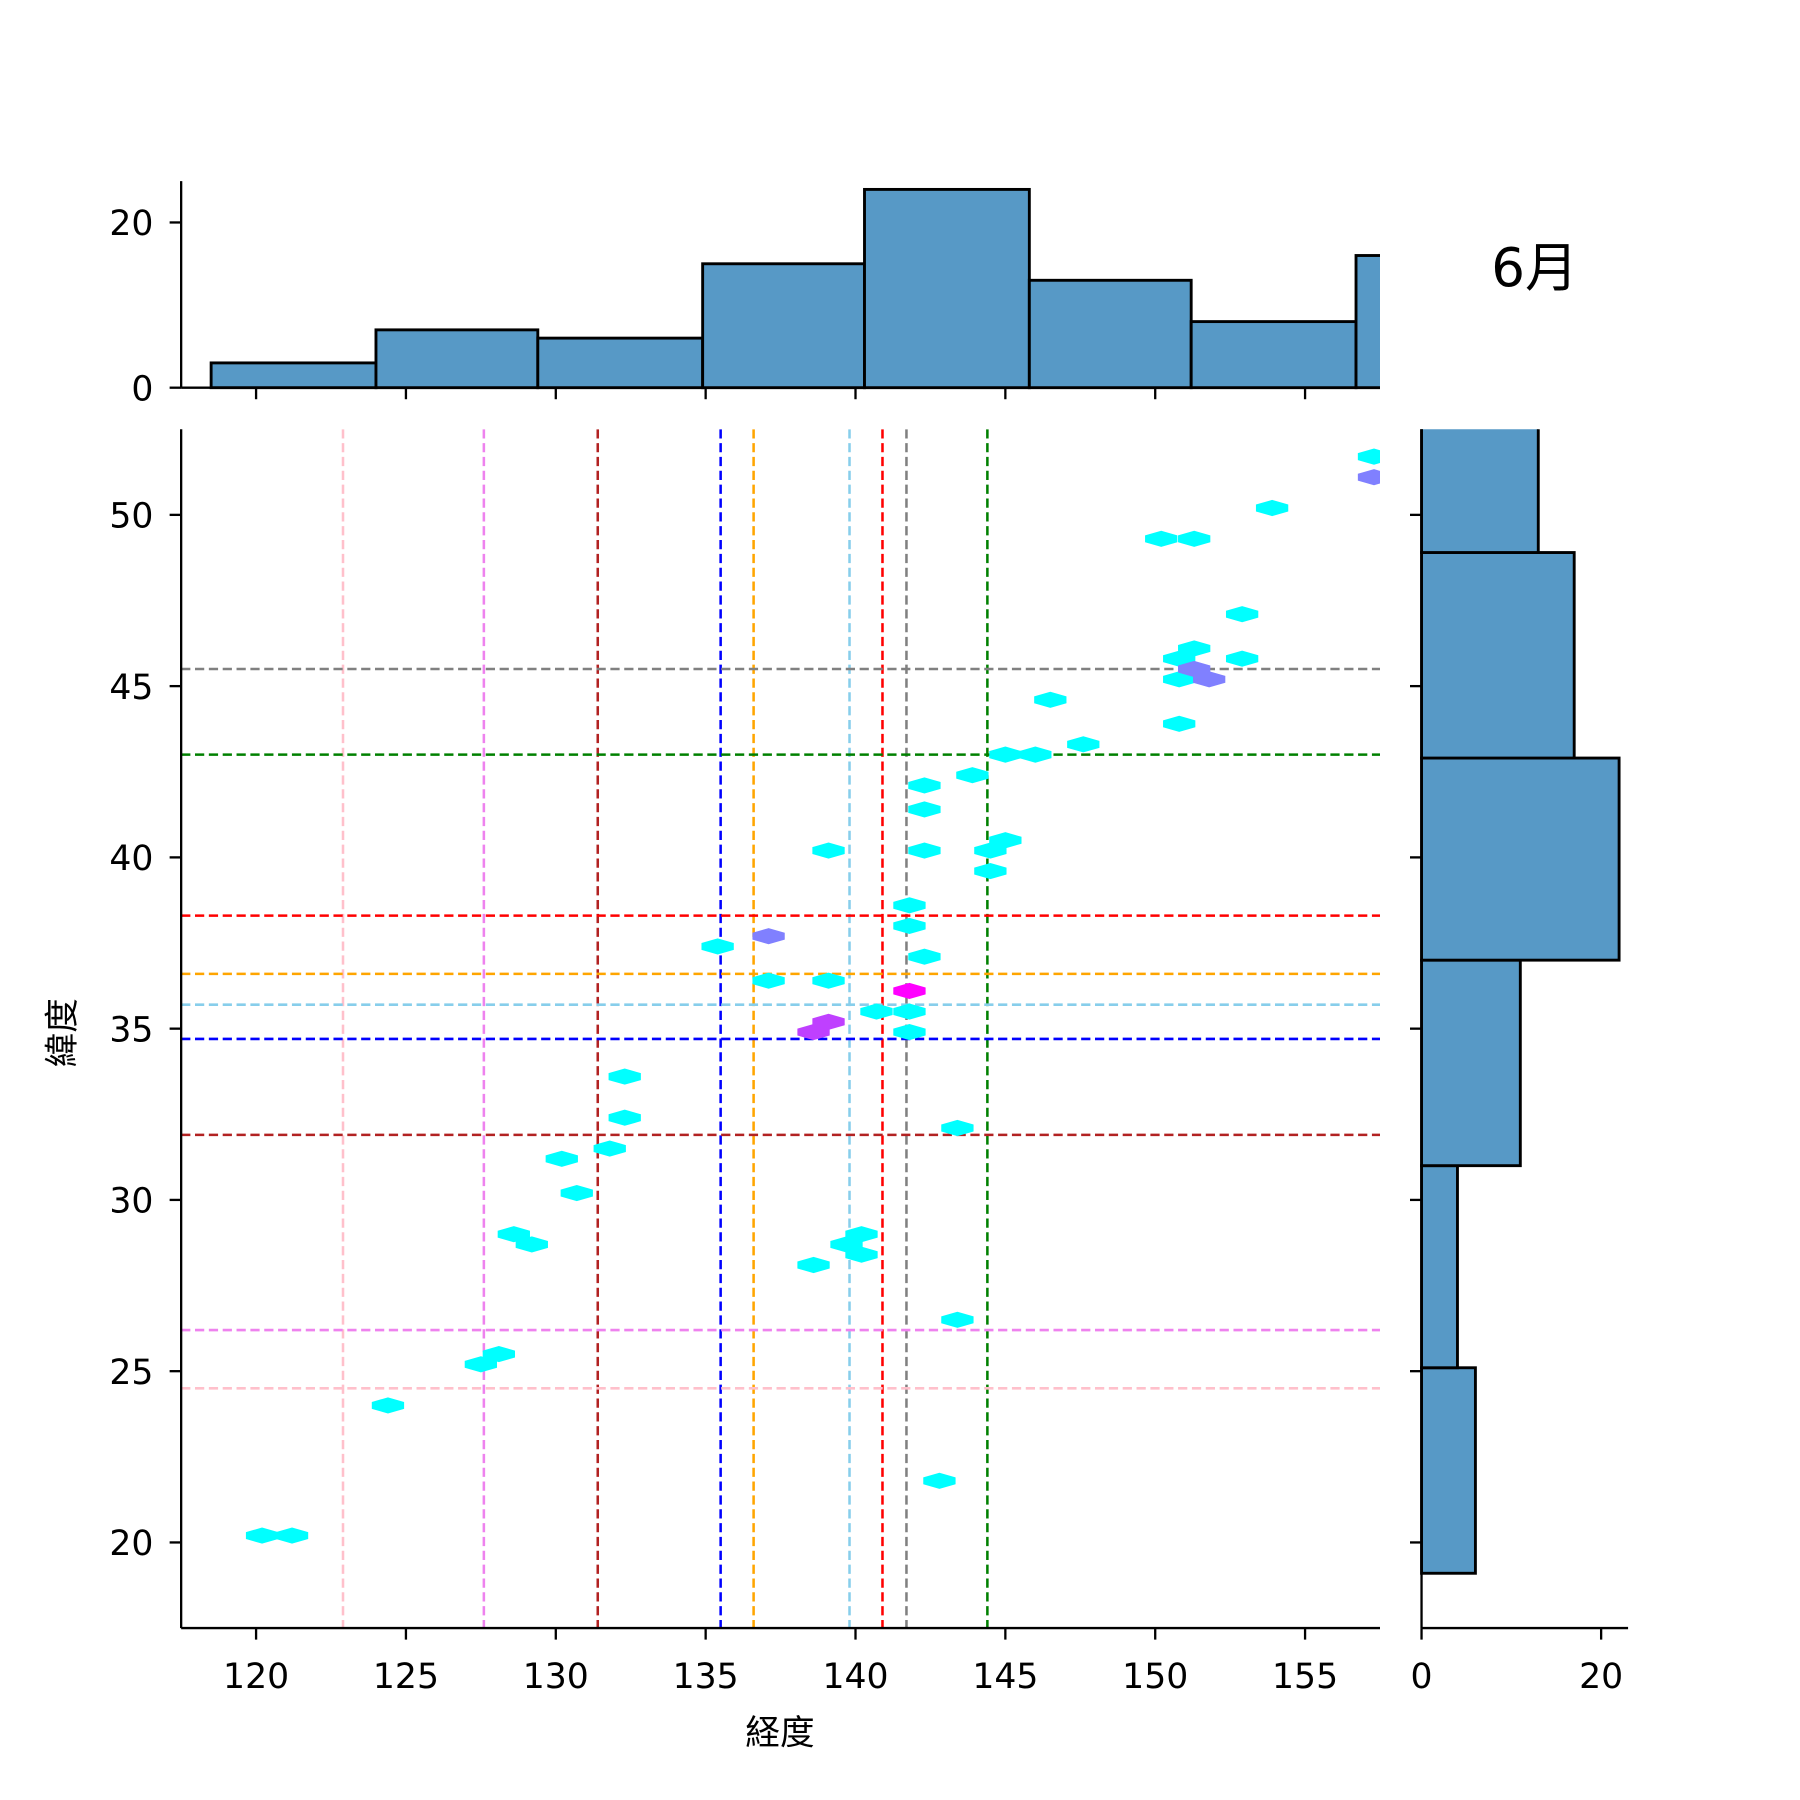 Image resolution: width=1800 pixels, height=1800 pixels. I want to click on x-tick-label: 130, so click(556, 1677).